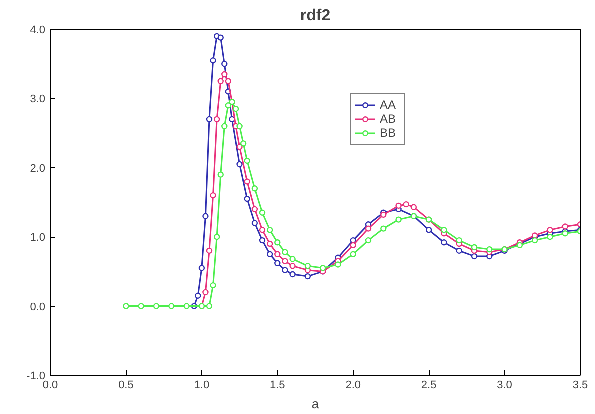 The height and width of the screenshot is (414, 595). I want to click on x-axis-title: a, so click(316, 404).